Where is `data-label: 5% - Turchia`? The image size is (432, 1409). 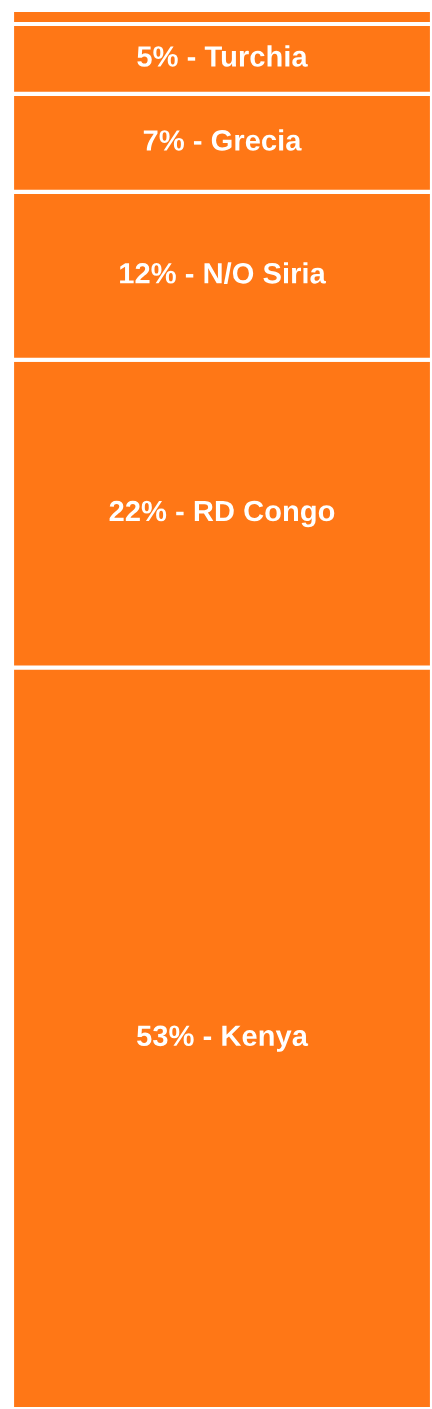 data-label: 5% - Turchia is located at coordinates (222, 56).